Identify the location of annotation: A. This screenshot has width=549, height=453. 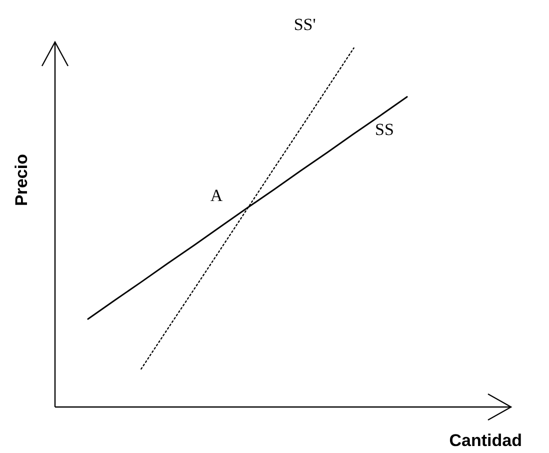
(217, 196).